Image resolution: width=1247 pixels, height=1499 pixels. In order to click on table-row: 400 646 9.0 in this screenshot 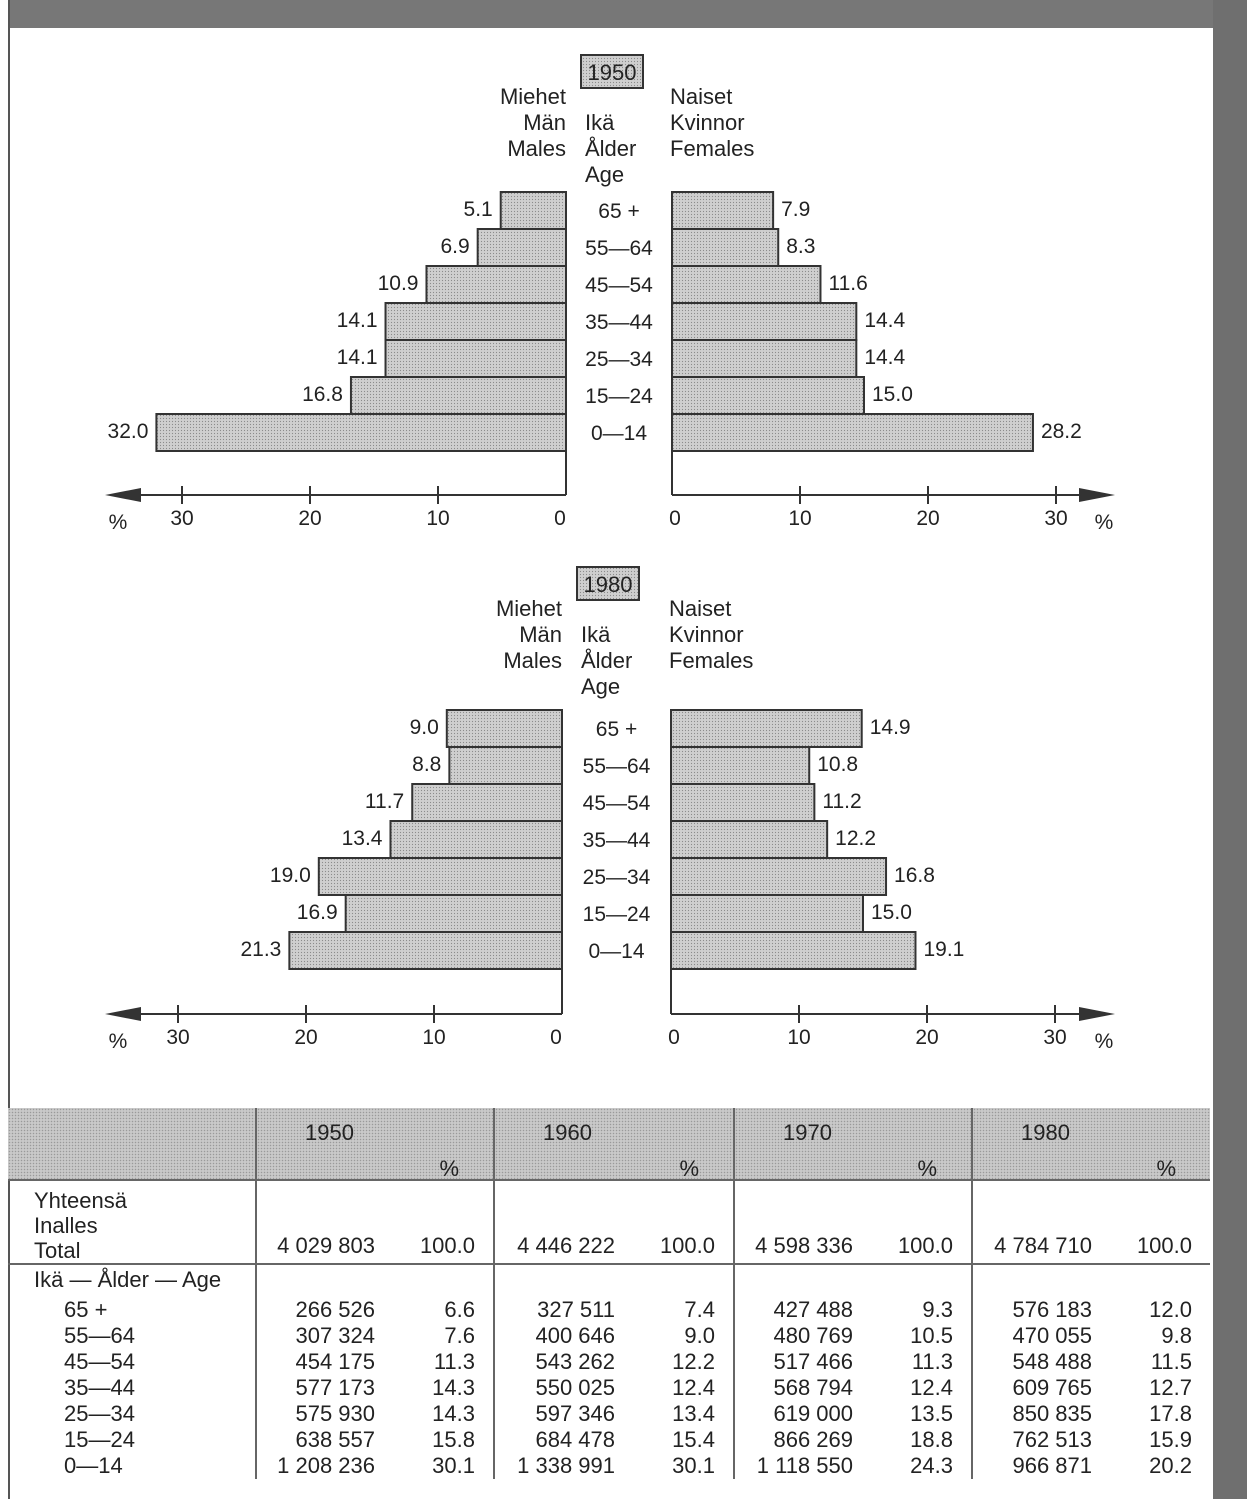, I will do `click(614, 1336)`.